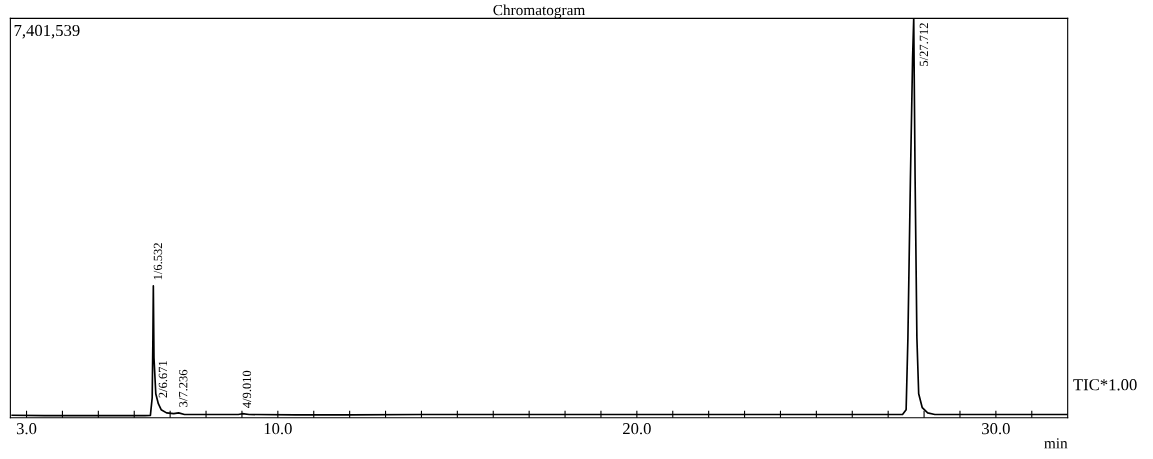  I want to click on annotation: 3/7.236, so click(183, 388).